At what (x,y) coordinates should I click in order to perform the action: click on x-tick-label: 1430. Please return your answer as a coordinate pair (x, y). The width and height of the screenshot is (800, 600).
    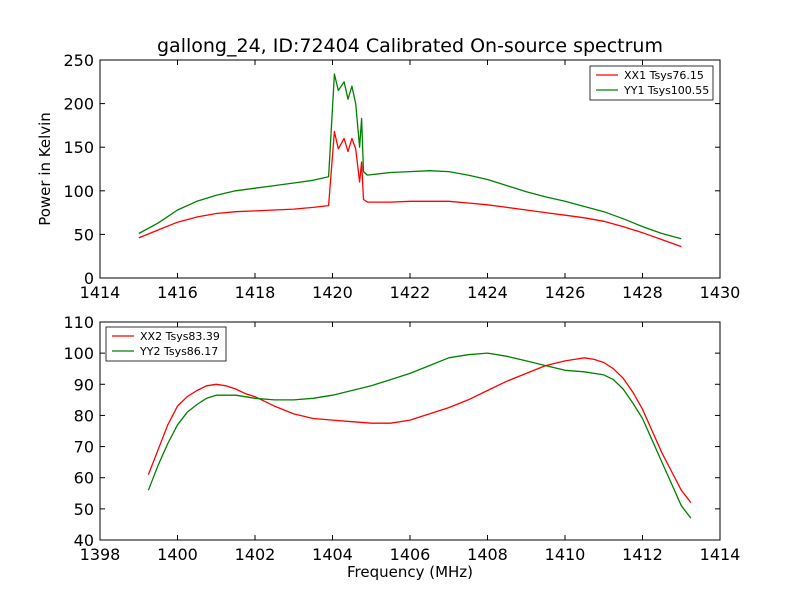
    Looking at the image, I should click on (720, 292).